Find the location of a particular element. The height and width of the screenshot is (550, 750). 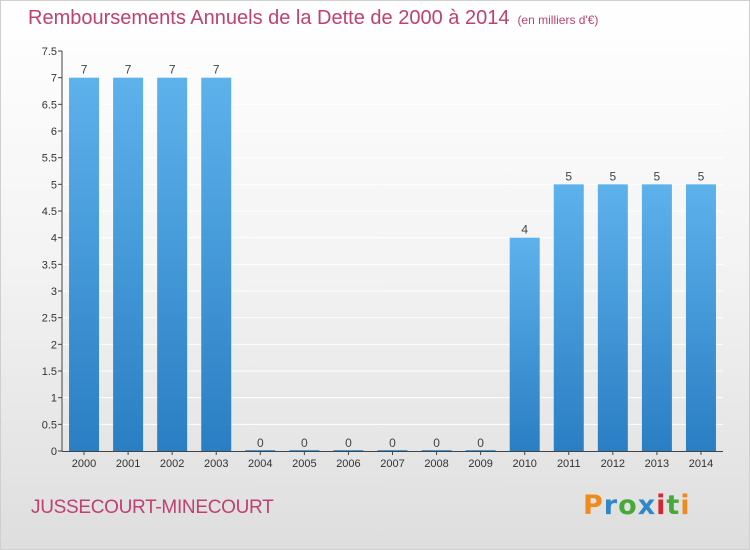

y-tick-label: 5 is located at coordinates (54, 185).